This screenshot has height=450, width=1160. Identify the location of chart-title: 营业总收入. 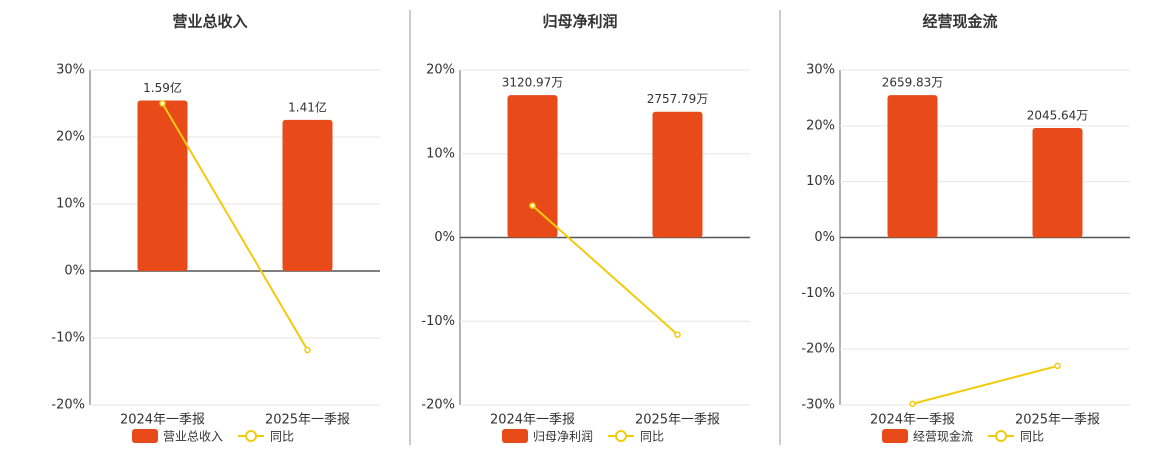
(209, 22).